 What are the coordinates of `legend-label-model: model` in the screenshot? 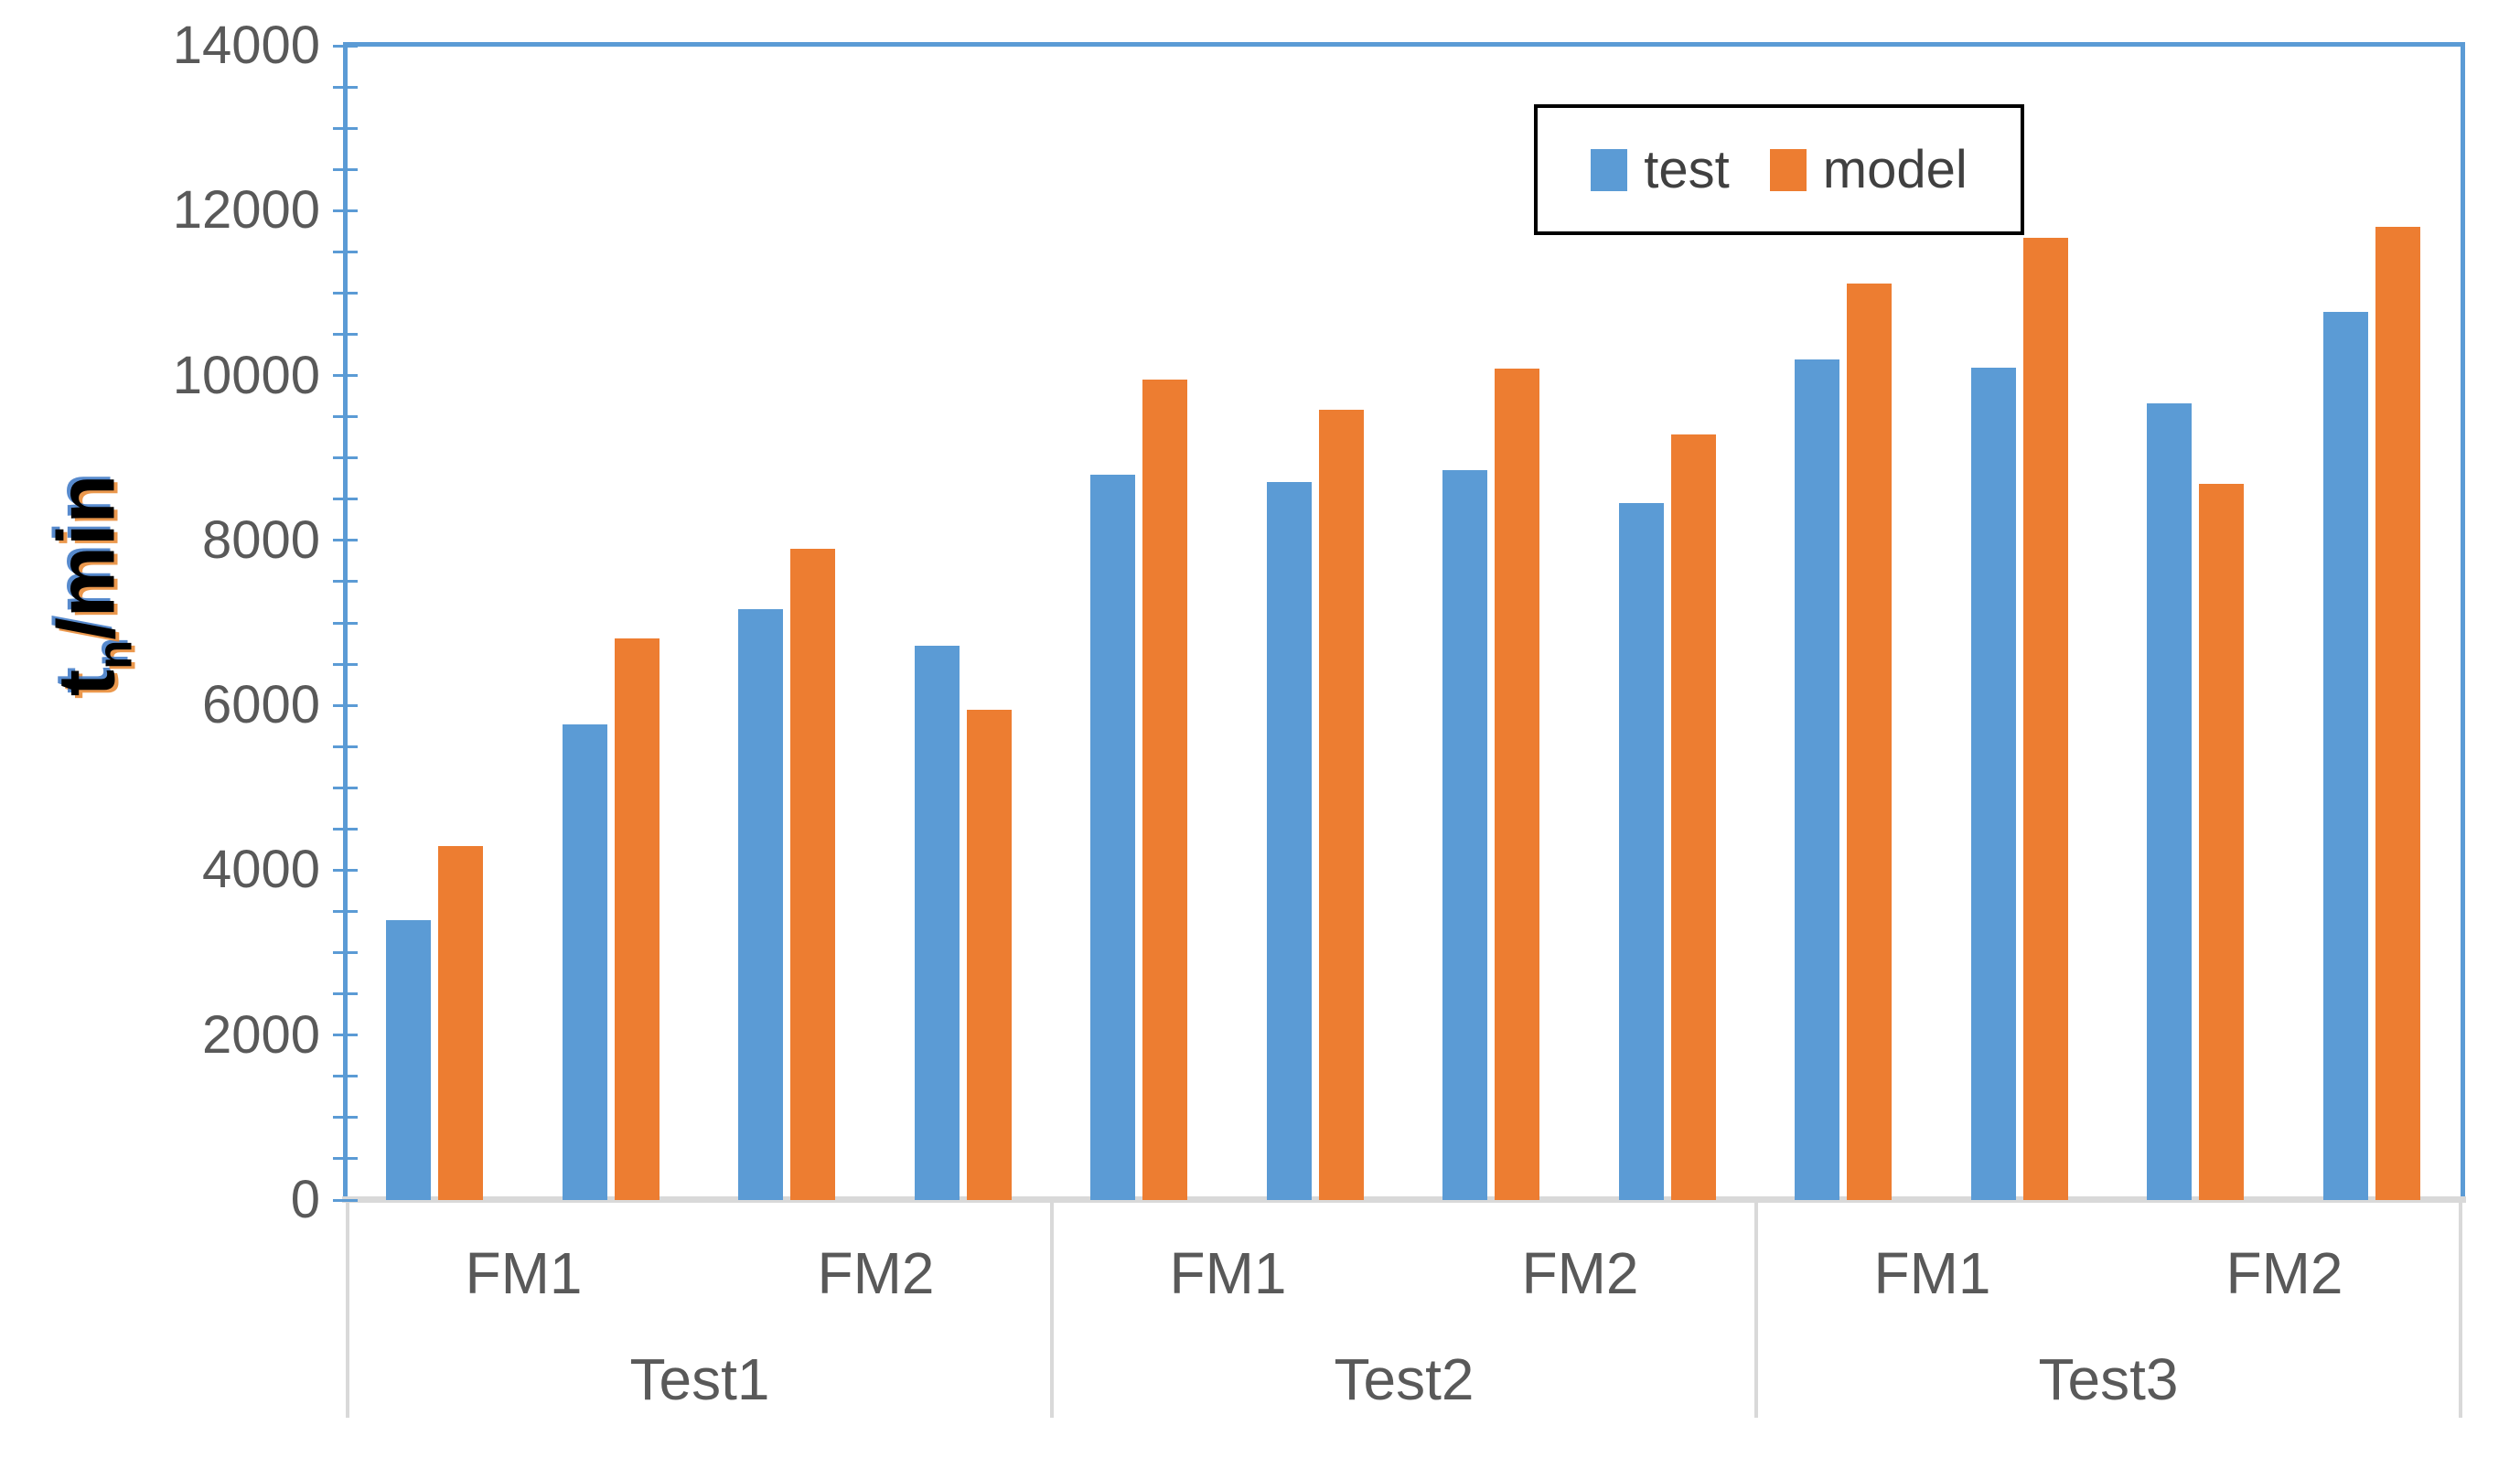 It's located at (1895, 169).